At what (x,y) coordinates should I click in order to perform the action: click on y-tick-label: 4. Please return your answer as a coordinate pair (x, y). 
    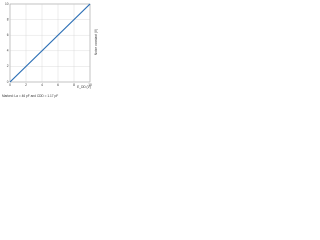
    Looking at the image, I should click on (8, 51).